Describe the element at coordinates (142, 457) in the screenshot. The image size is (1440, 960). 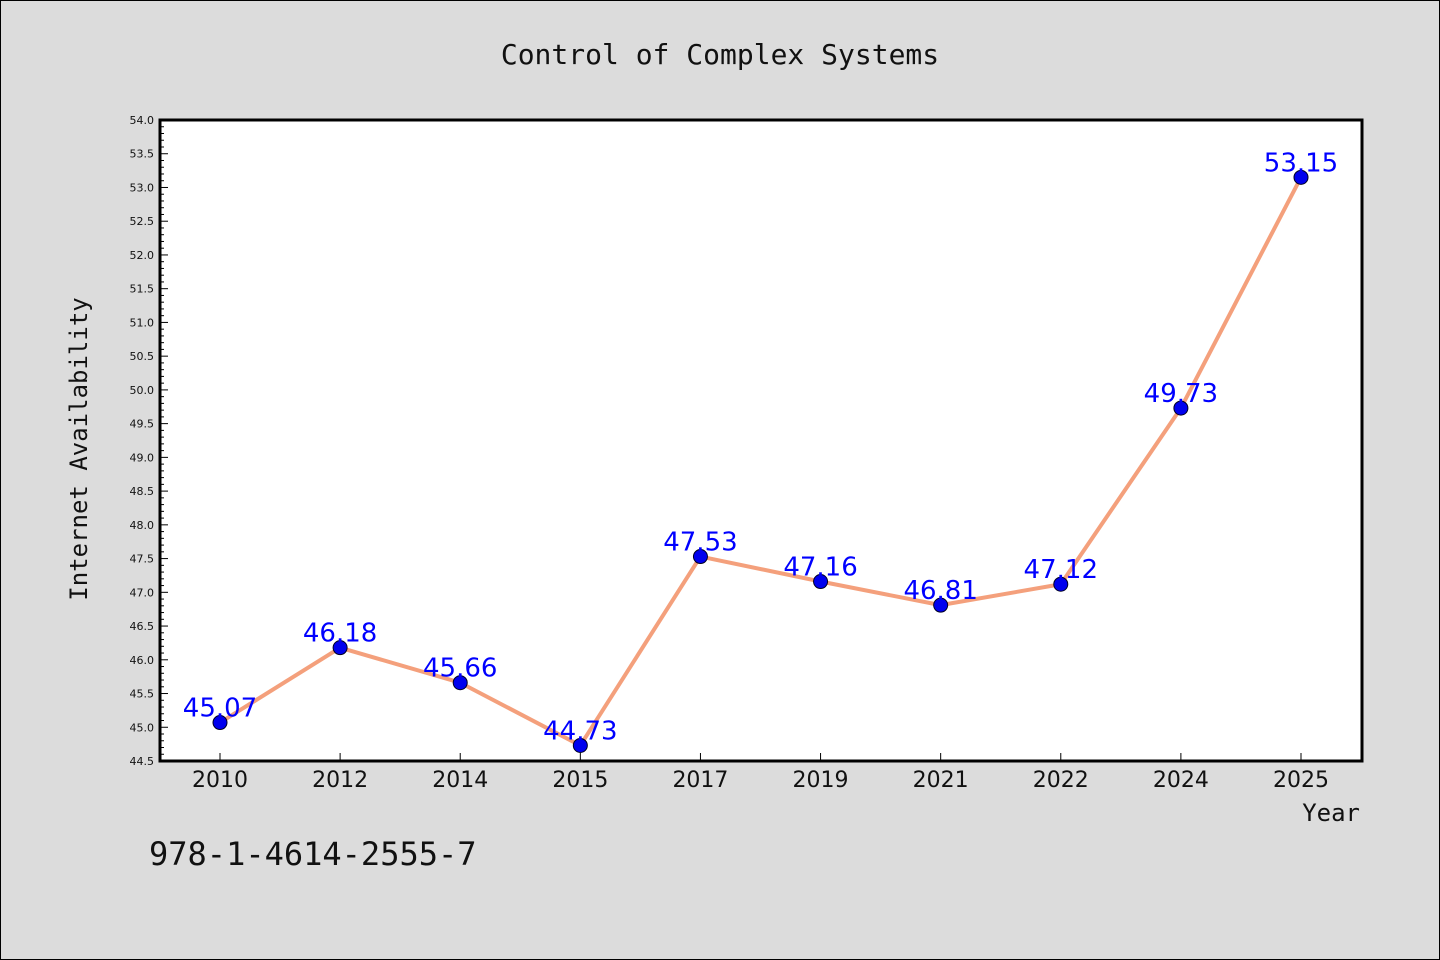
I see `y-tick-label: 49.0` at that location.